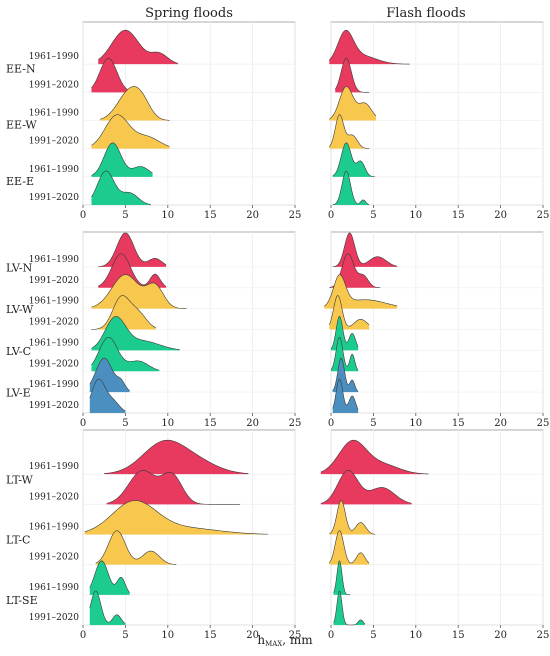 The image size is (550, 656). I want to click on ridge-lt-w-spring-1961, so click(176, 457).